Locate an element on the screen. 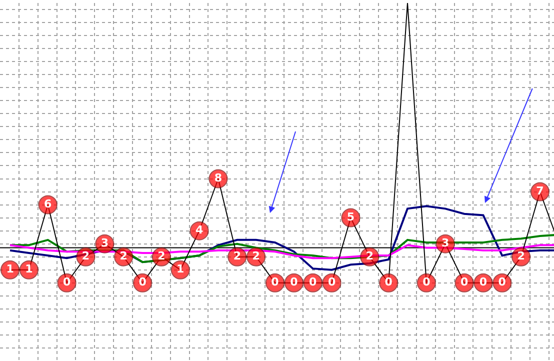 This screenshot has height=361, width=554. data-label: 6 is located at coordinates (48, 204).